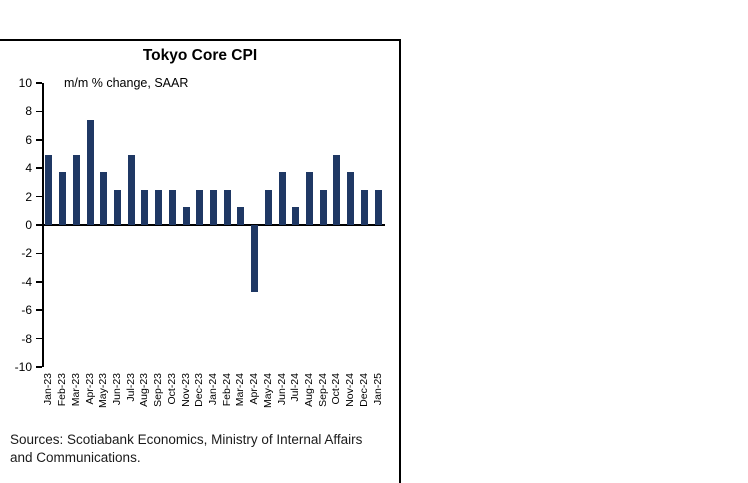  What do you see at coordinates (28, 111) in the screenshot?
I see `y-axis-label: 8` at bounding box center [28, 111].